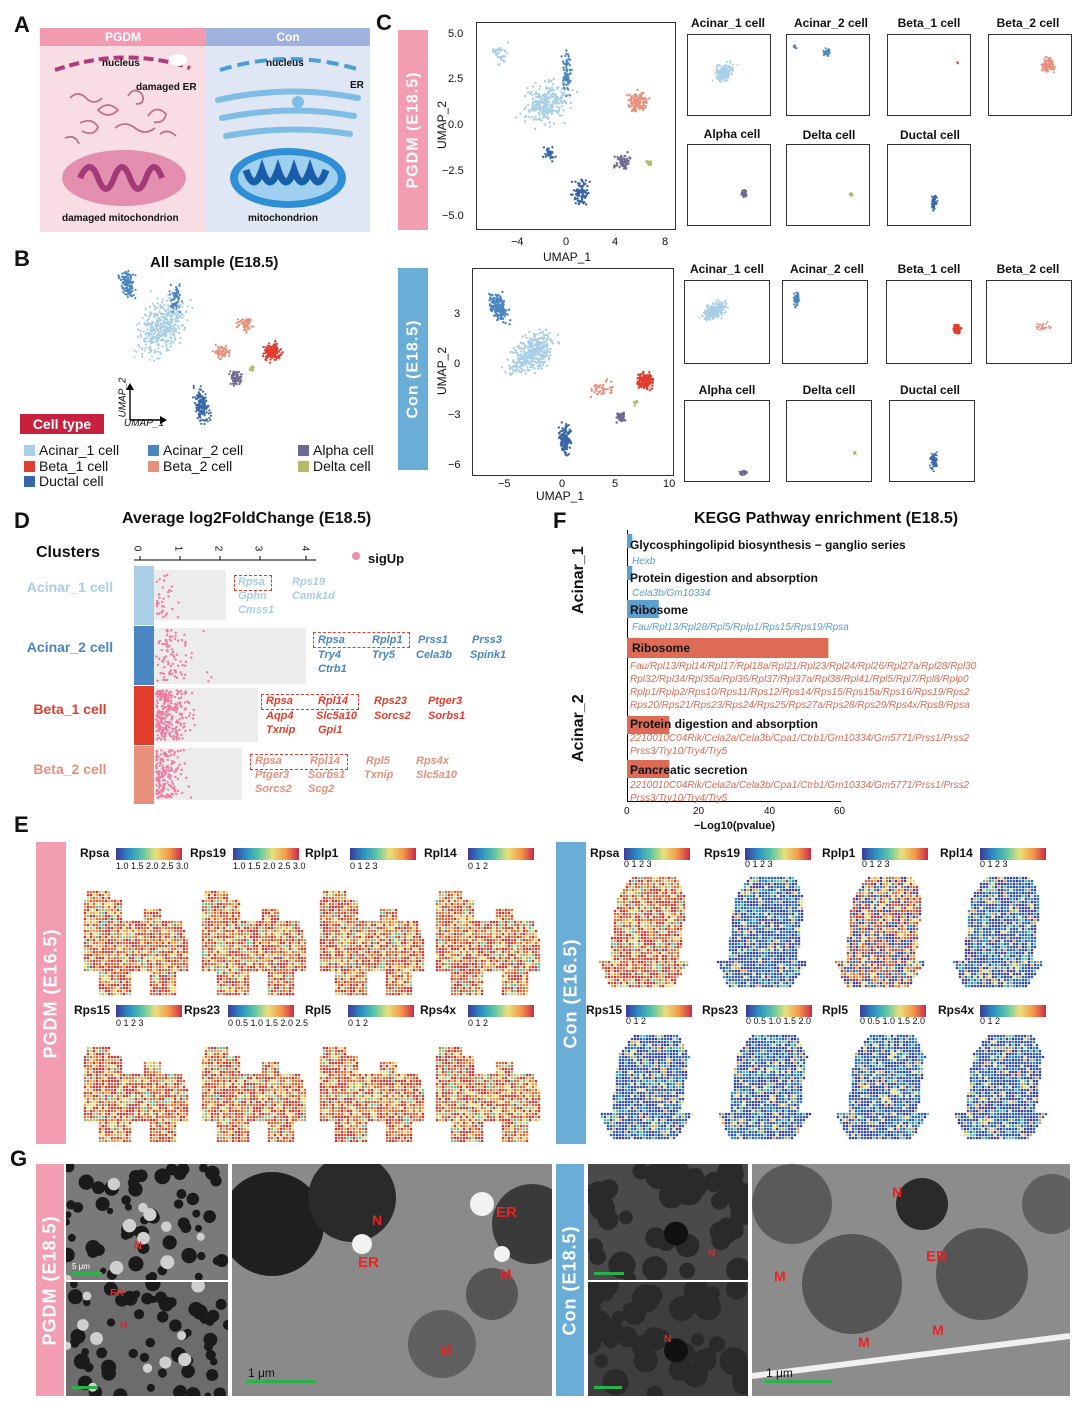 Image resolution: width=1080 pixels, height=1405 pixels. I want to click on c-pgdm-small-acinar1, so click(729, 75).